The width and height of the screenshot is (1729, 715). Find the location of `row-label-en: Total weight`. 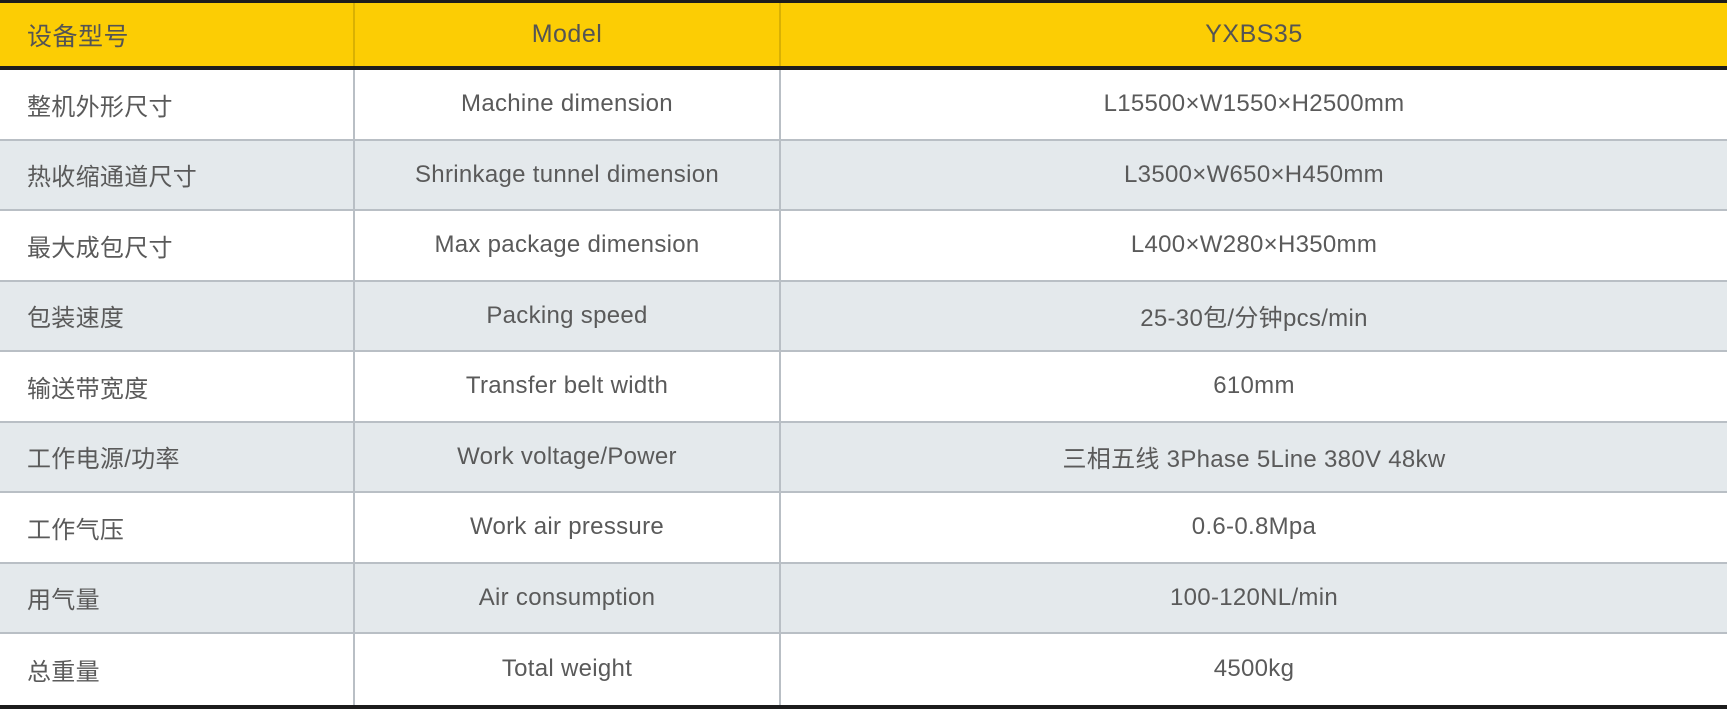

row-label-en: Total weight is located at coordinates (566, 669).